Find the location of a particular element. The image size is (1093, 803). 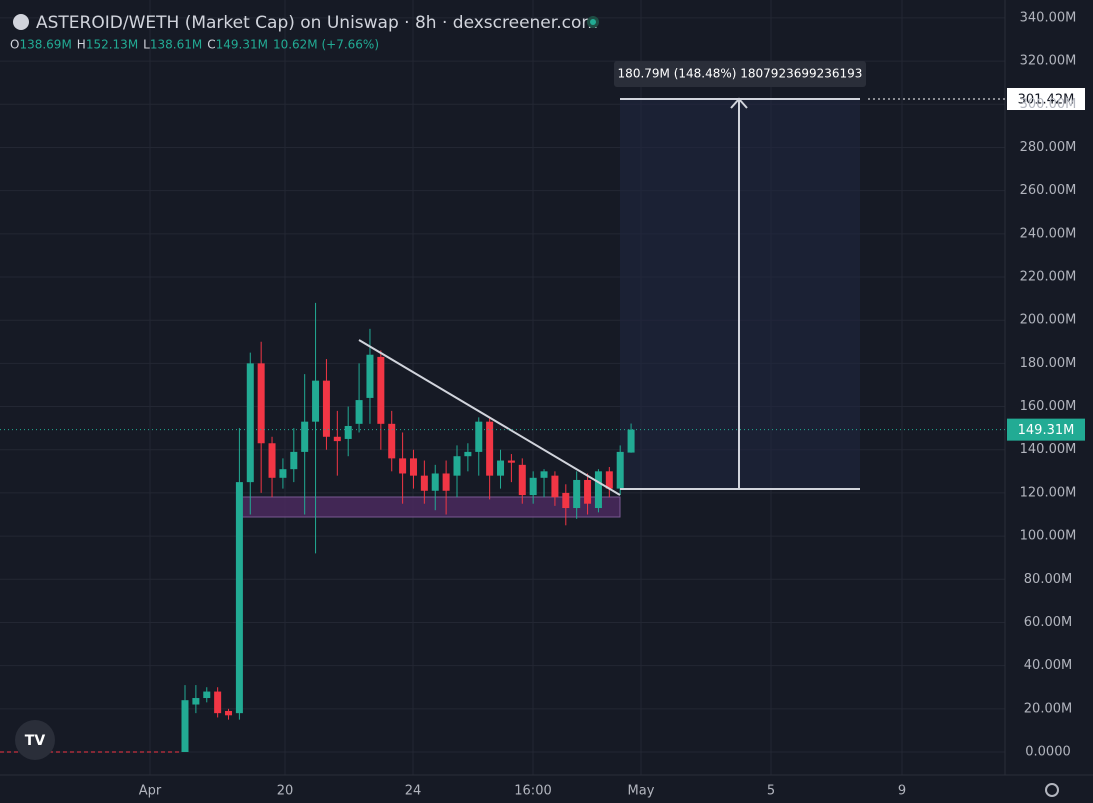

status-dot is located at coordinates (593, 22).